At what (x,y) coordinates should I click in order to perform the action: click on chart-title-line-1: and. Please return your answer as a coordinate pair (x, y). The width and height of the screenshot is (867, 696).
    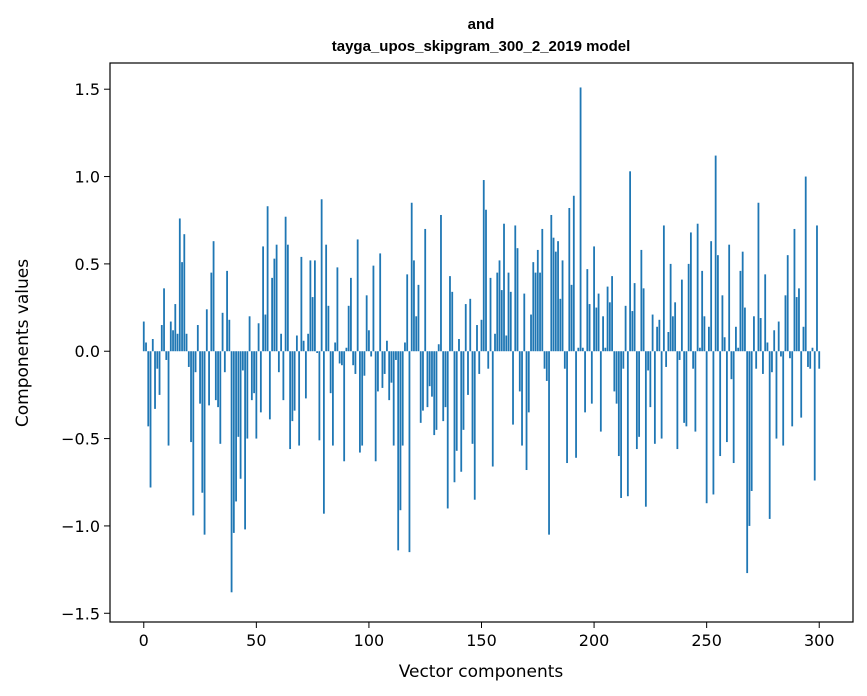
    Looking at the image, I should click on (481, 24).